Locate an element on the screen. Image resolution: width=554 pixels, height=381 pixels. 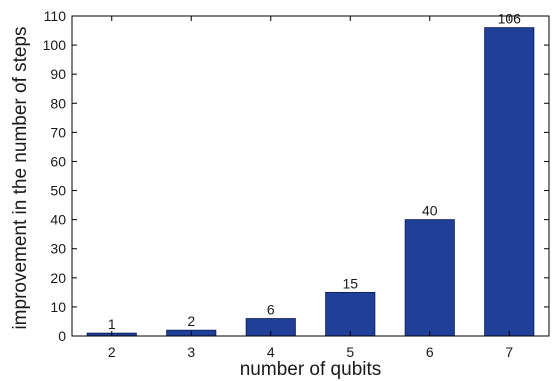
y-tick-labels: 0 10 20 30 40 50 60 70 80 90 100 110 is located at coordinates (55, 176).